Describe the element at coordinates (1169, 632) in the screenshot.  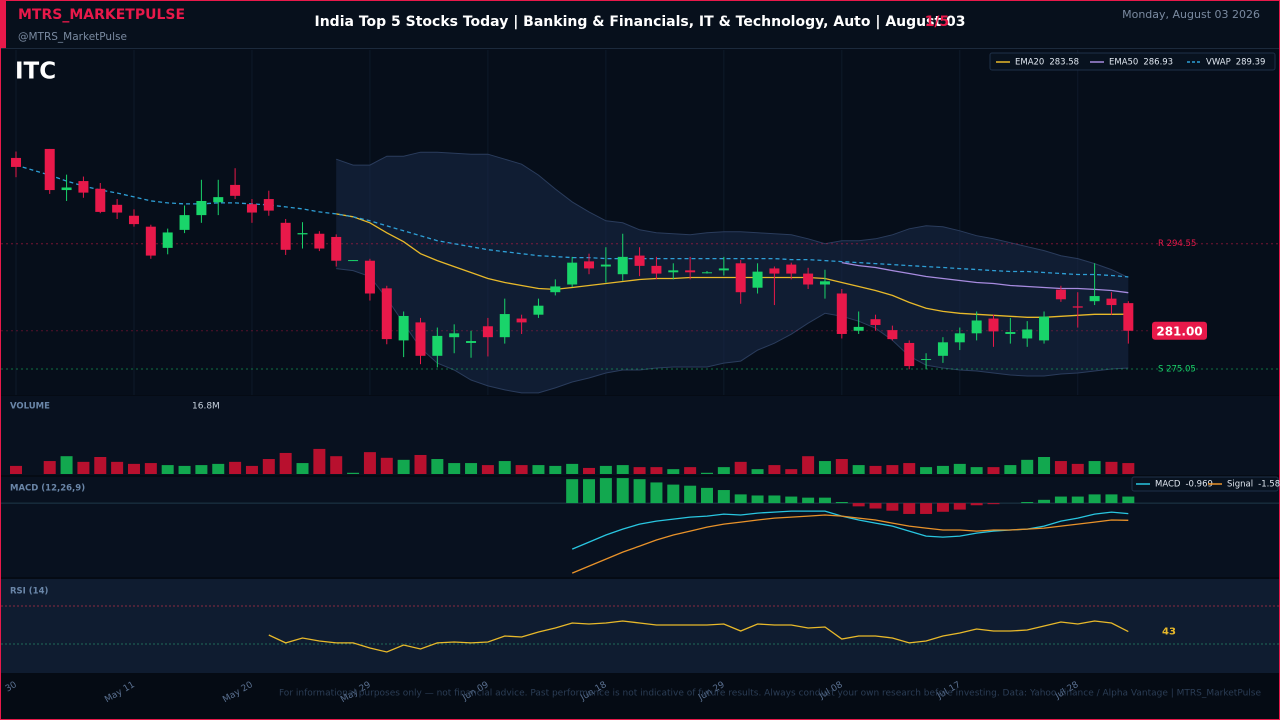
I see `last-value-label: 43` at that location.